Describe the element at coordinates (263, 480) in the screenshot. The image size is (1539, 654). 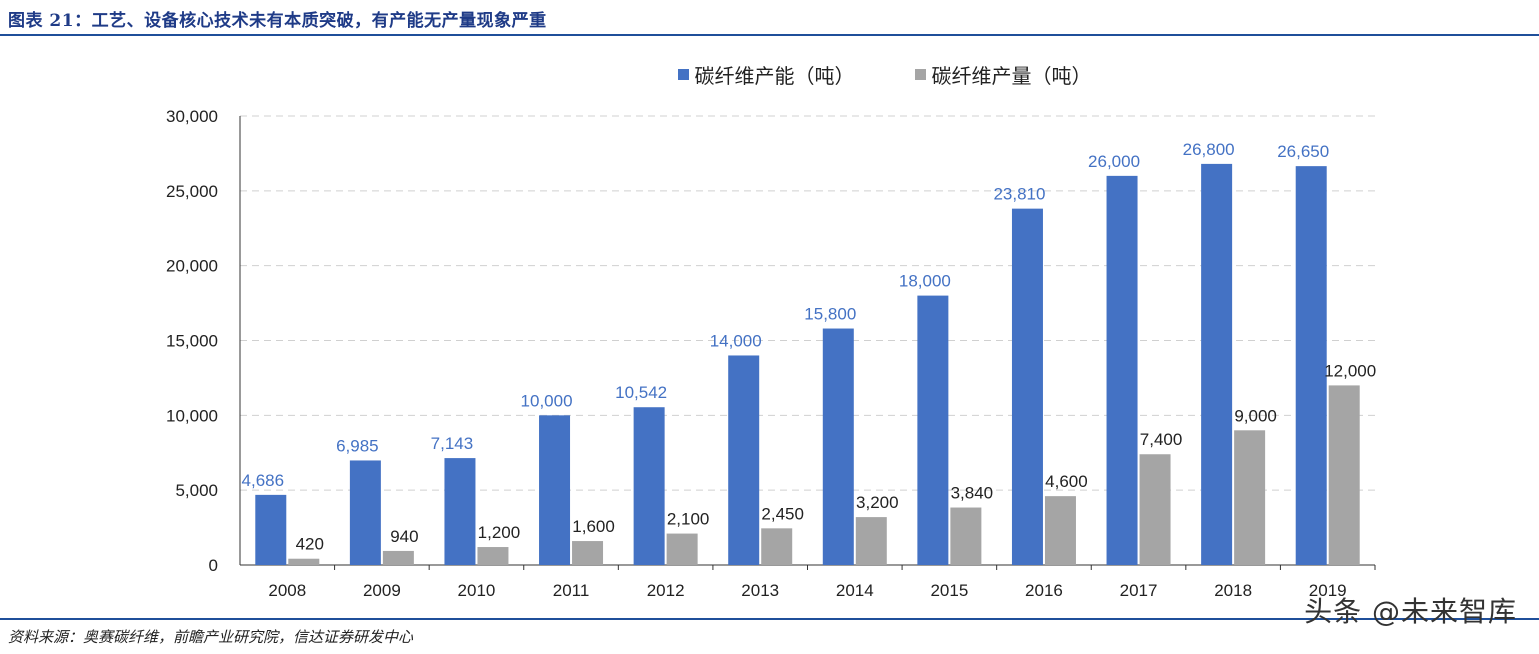
I see `data-label-capacity: 4,686` at that location.